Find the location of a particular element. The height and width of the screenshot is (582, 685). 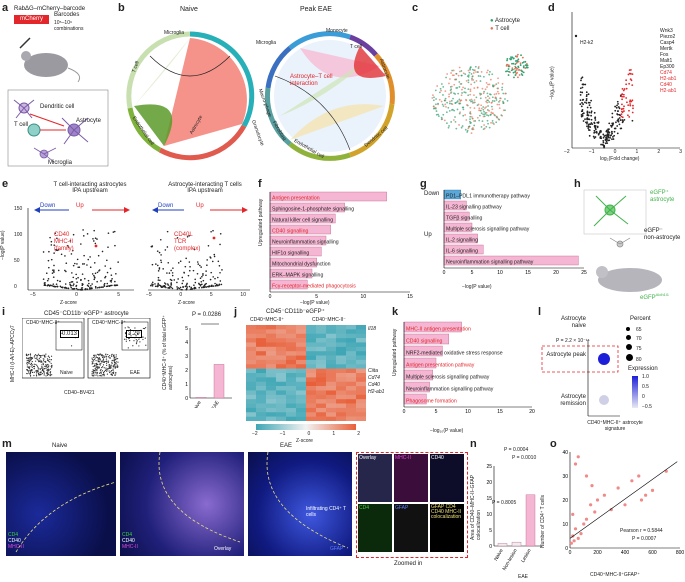

i-title: CD45⁻CD11b⁻eGFP⁺ astrocyte is located at coordinates (86, 314).